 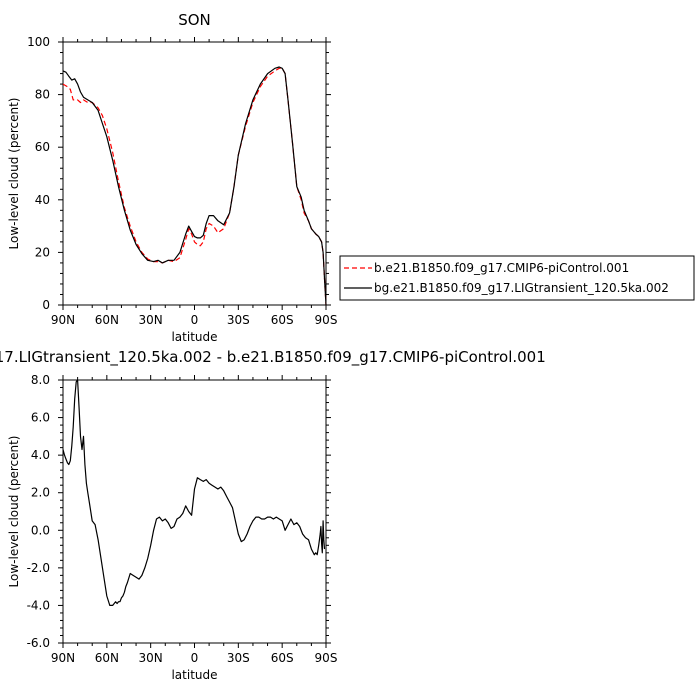 What do you see at coordinates (42, 95) in the screenshot?
I see `y-tick-label: 80` at bounding box center [42, 95].